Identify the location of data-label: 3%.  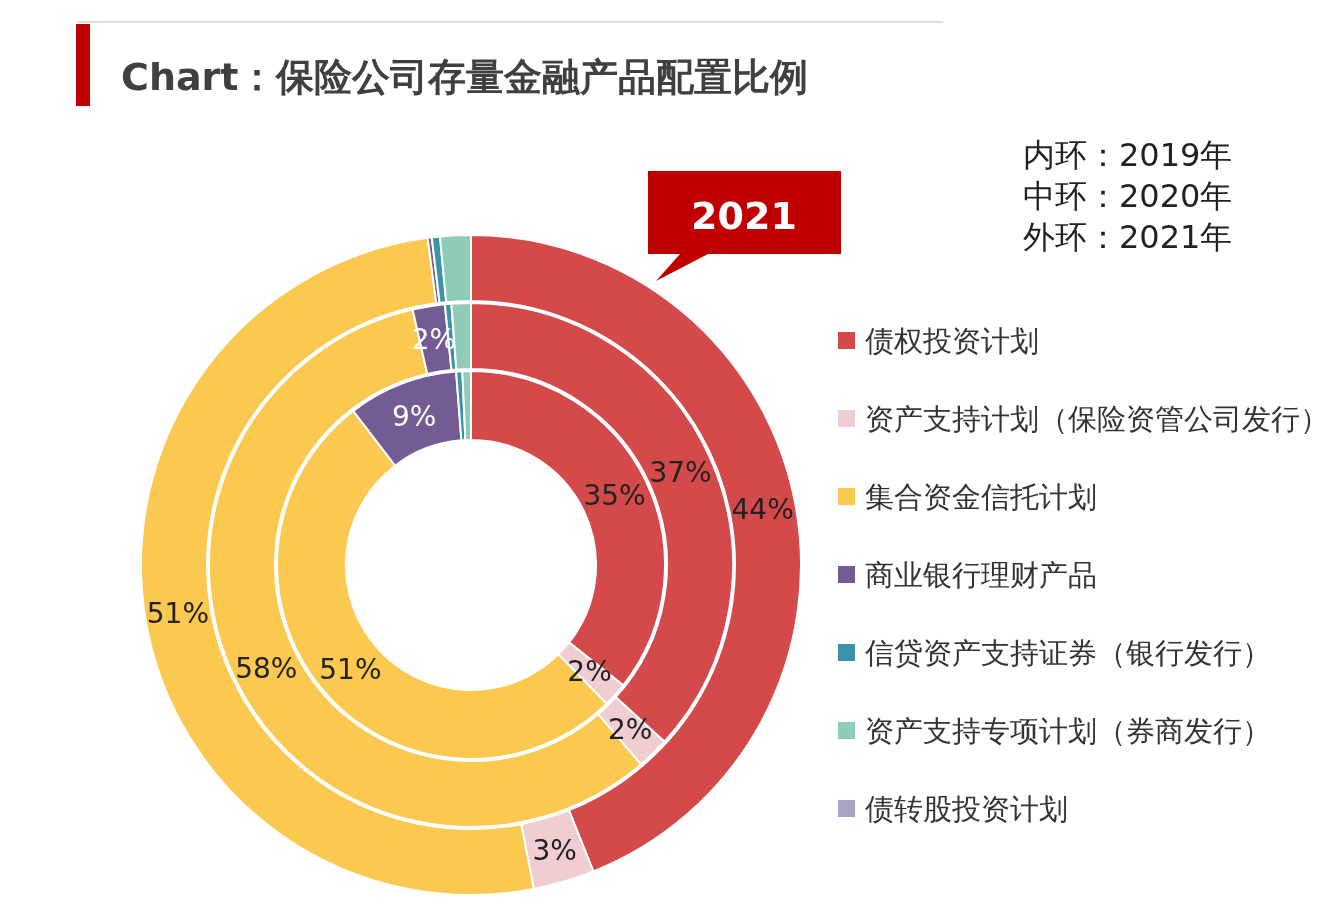
(554, 850).